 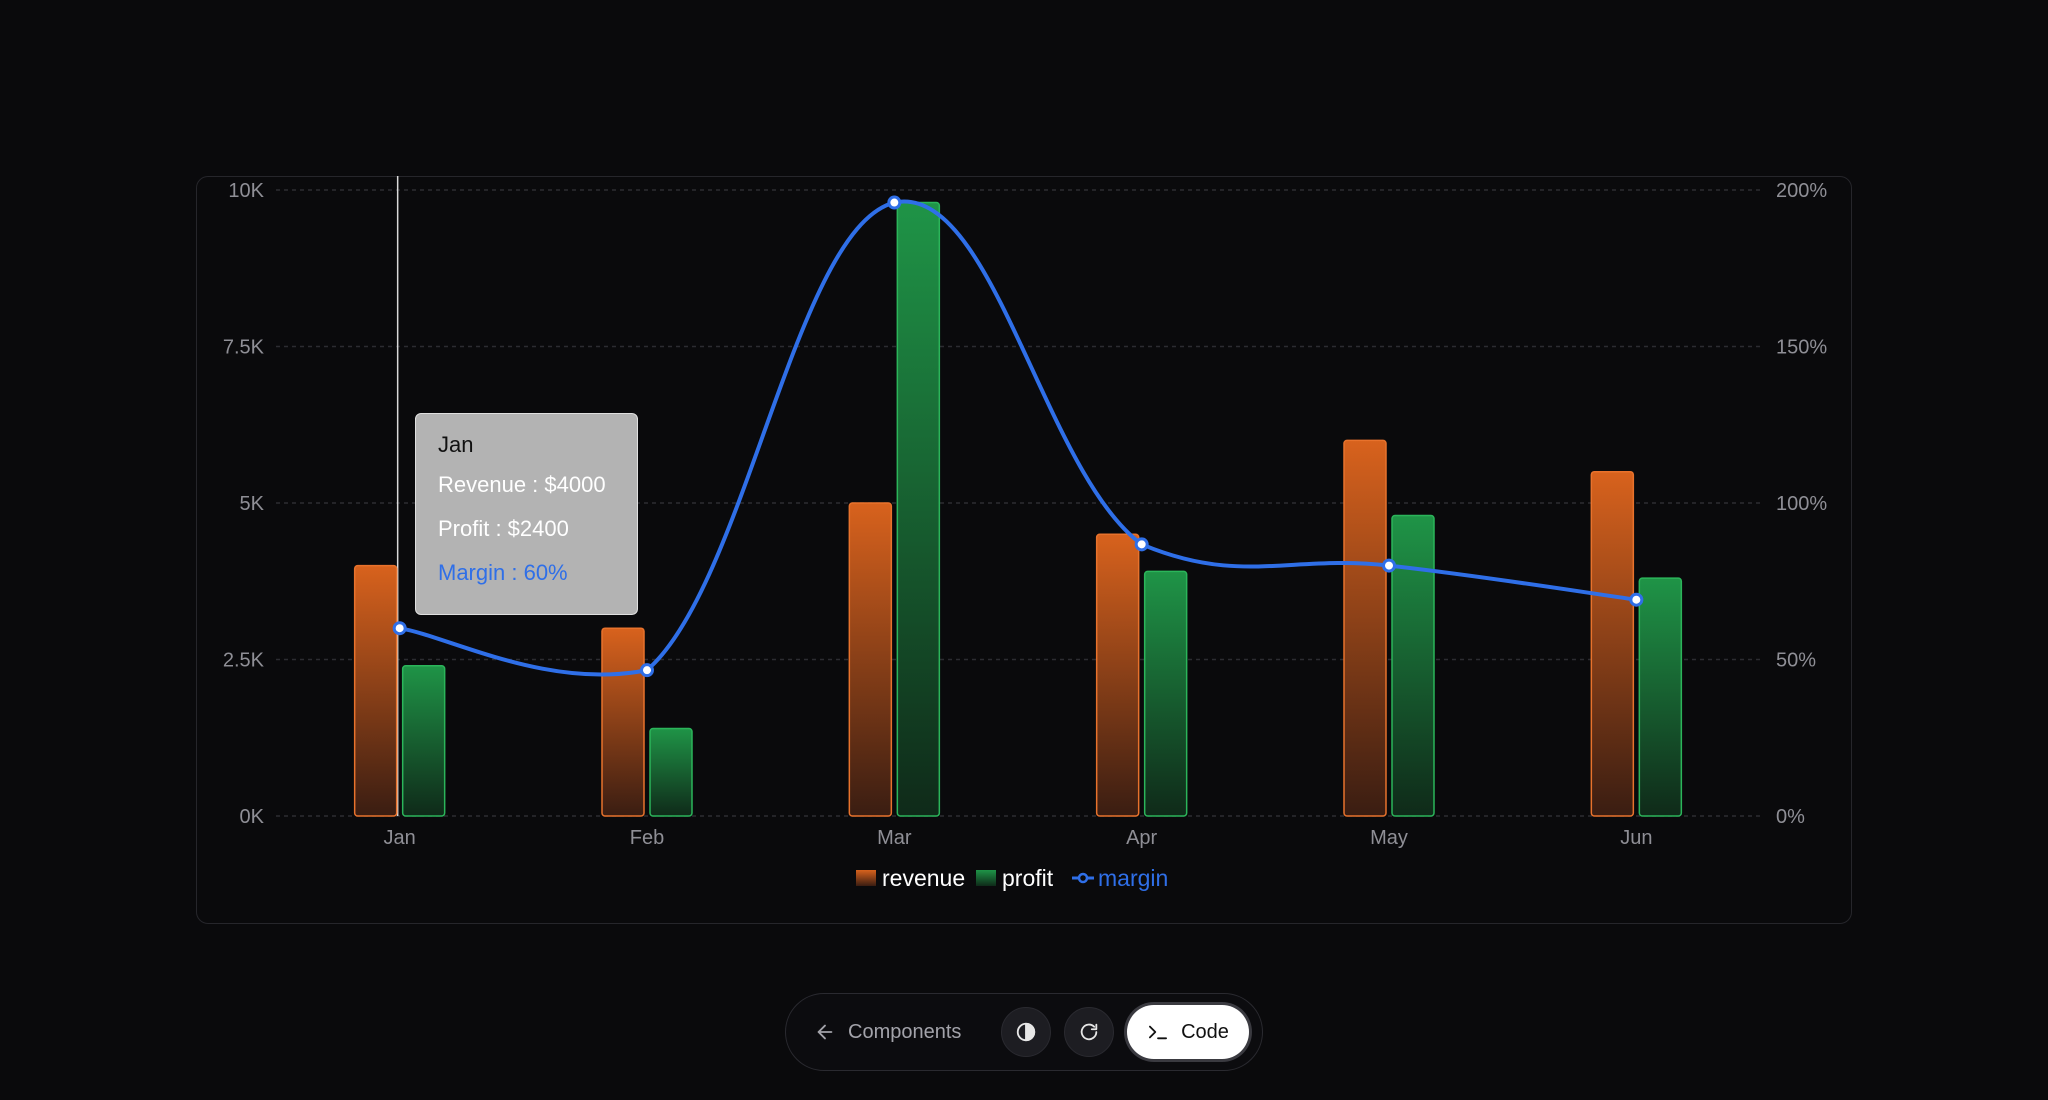 What do you see at coordinates (1796, 661) in the screenshot?
I see `y-right-tick-label: 50%` at bounding box center [1796, 661].